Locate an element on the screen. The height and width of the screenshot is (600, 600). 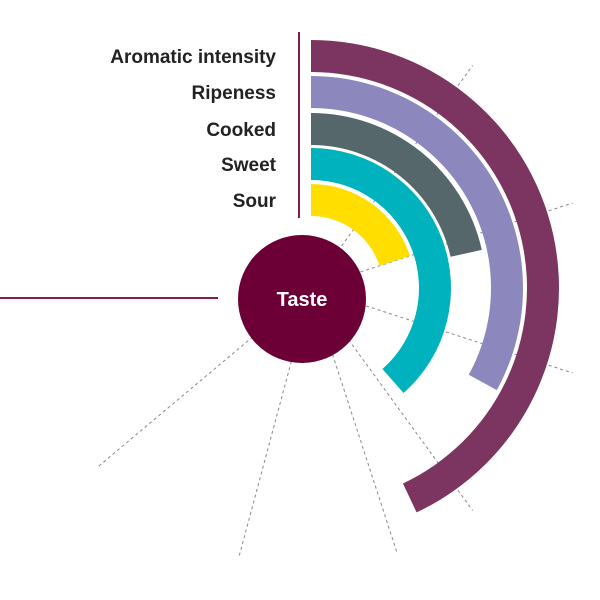
bar-cooked is located at coordinates (396, 185).